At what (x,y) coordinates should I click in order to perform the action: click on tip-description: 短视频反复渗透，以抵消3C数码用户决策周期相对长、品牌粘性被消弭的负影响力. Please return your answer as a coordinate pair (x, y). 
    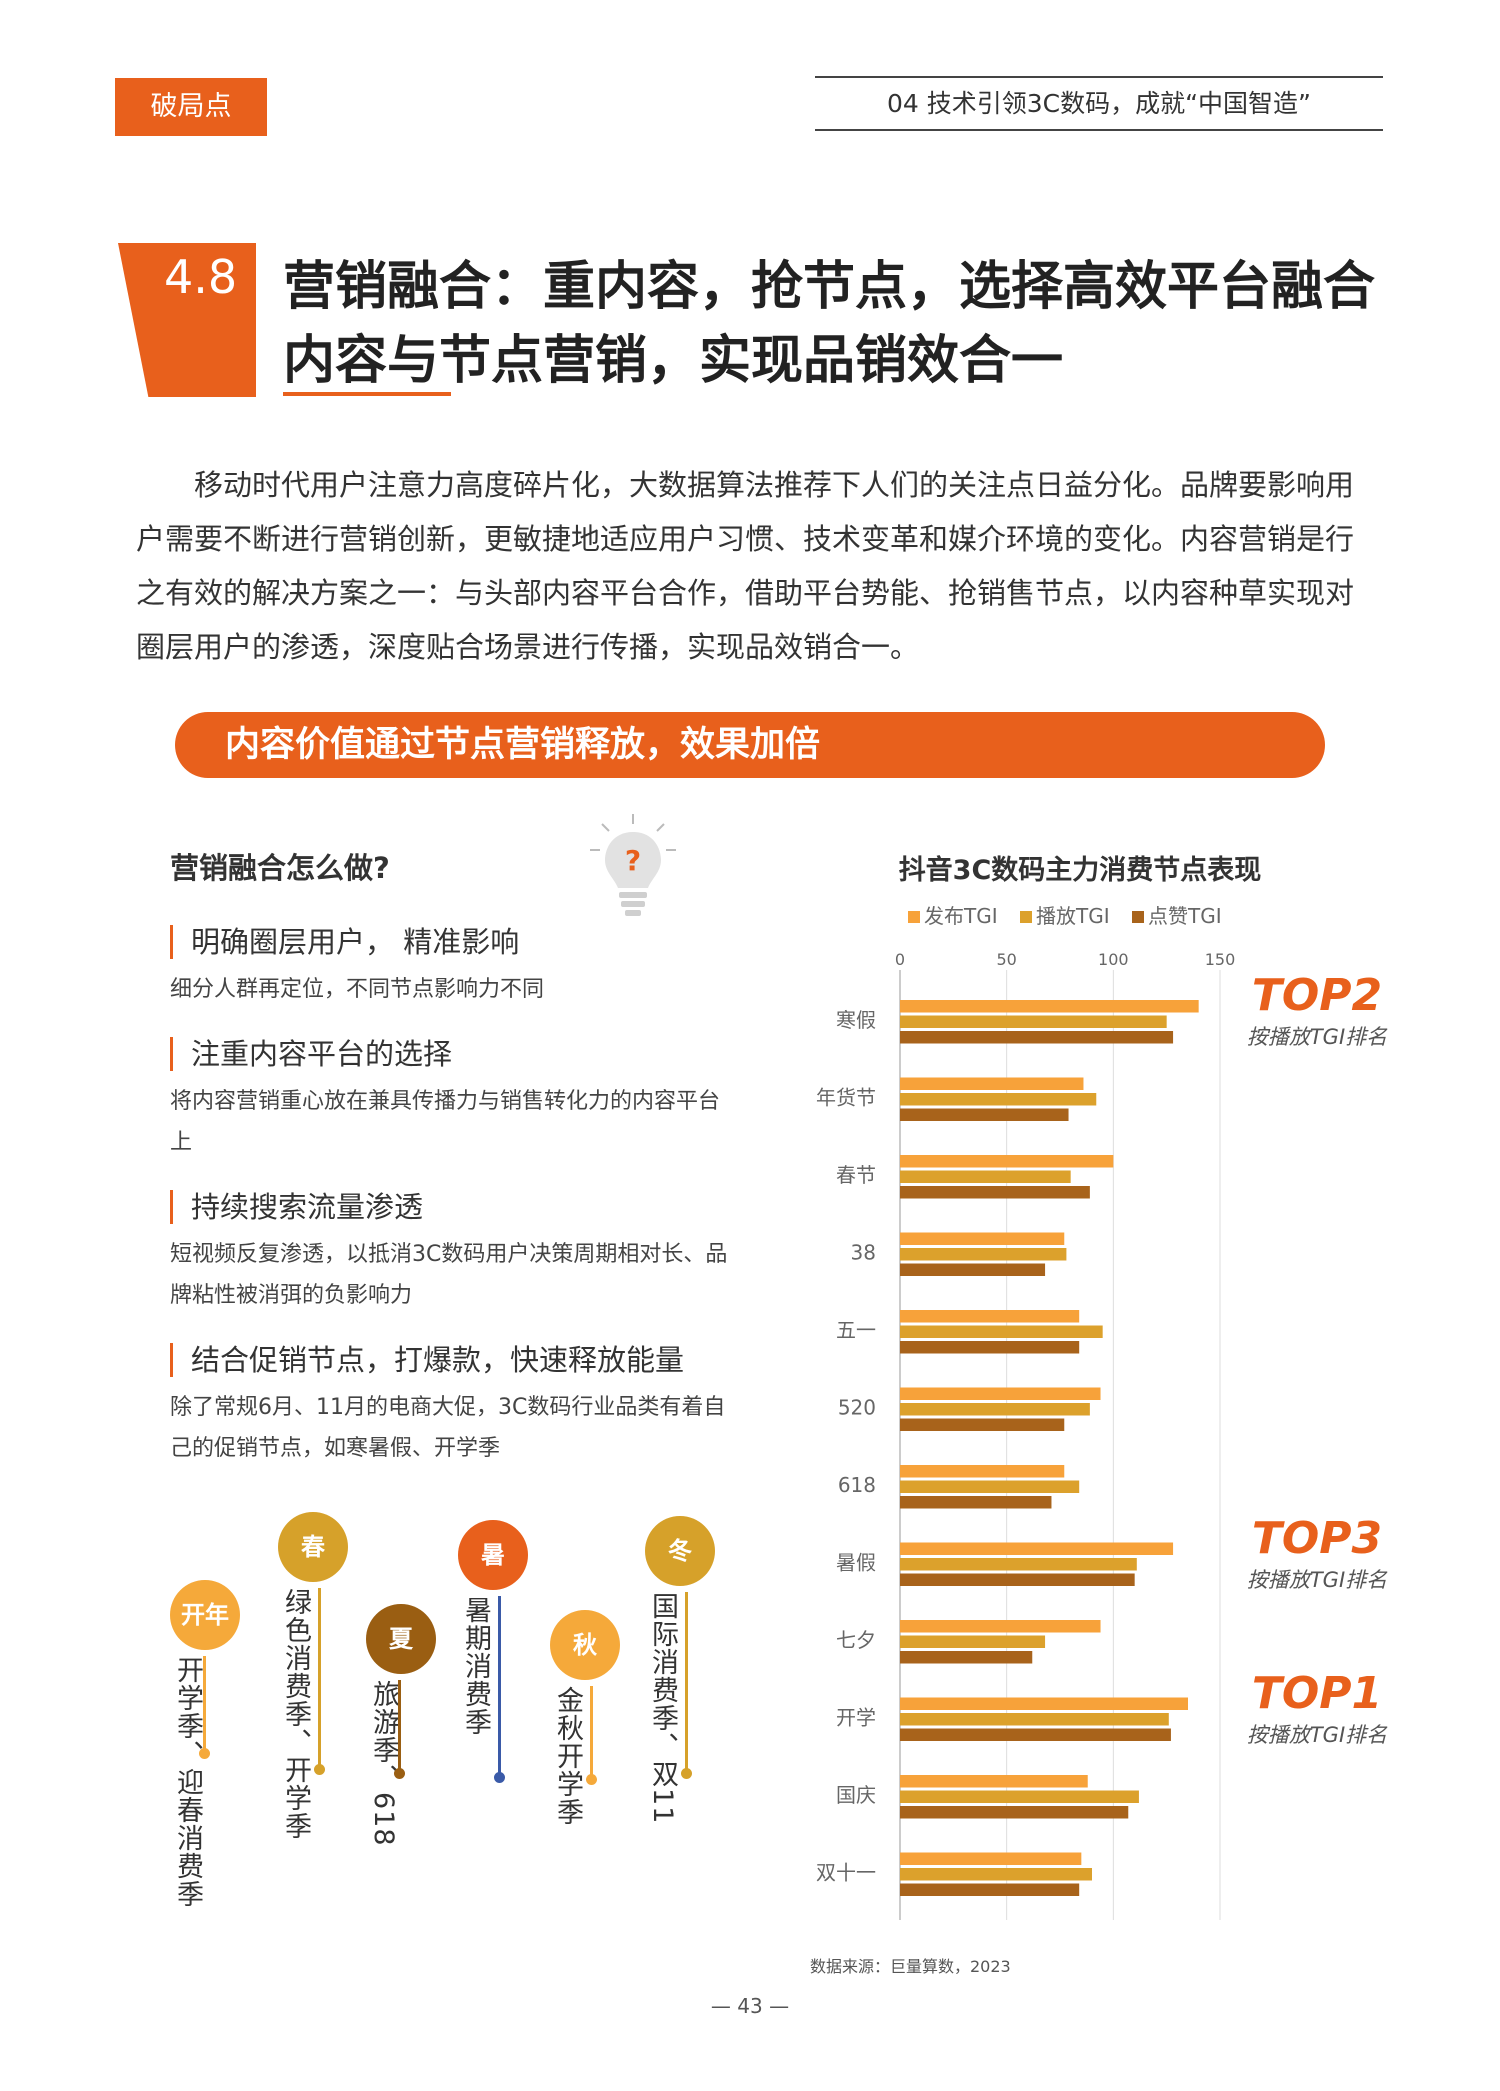
    Looking at the image, I should click on (449, 1275).